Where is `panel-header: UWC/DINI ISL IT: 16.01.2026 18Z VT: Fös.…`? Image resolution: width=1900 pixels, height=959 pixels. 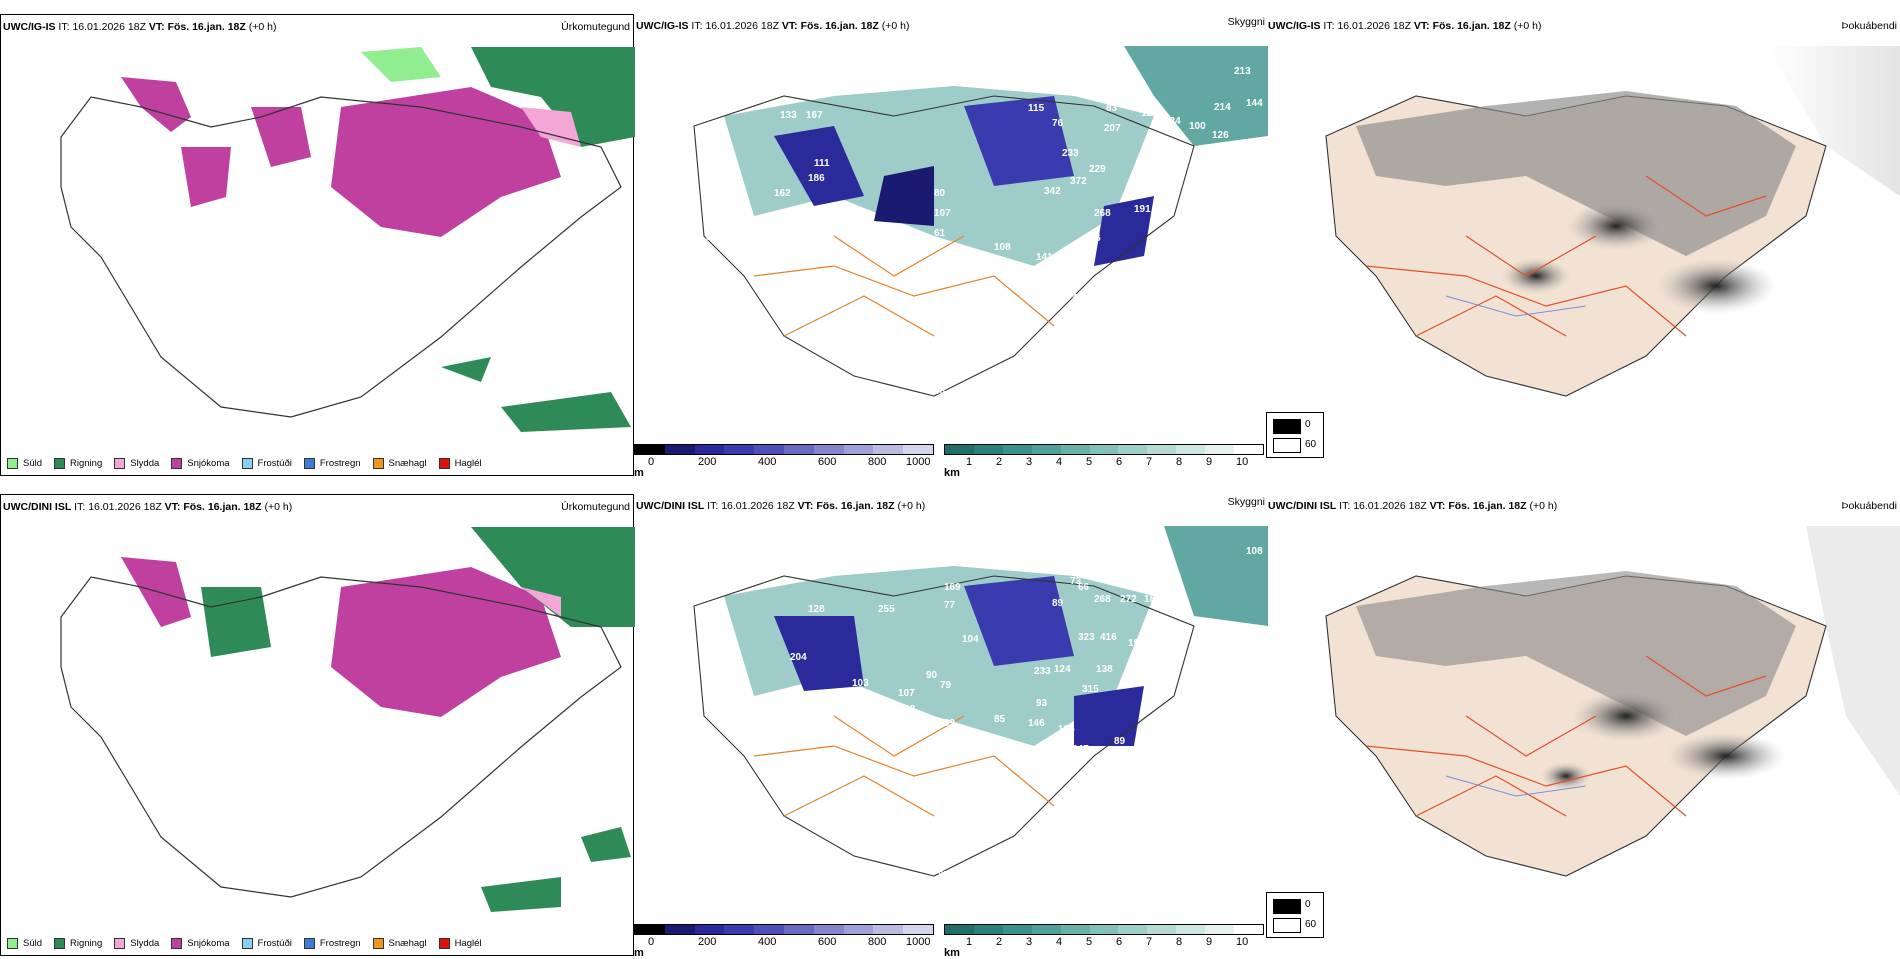 panel-header: UWC/DINI ISL IT: 16.01.2026 18Z VT: Fös.… is located at coordinates (148, 507).